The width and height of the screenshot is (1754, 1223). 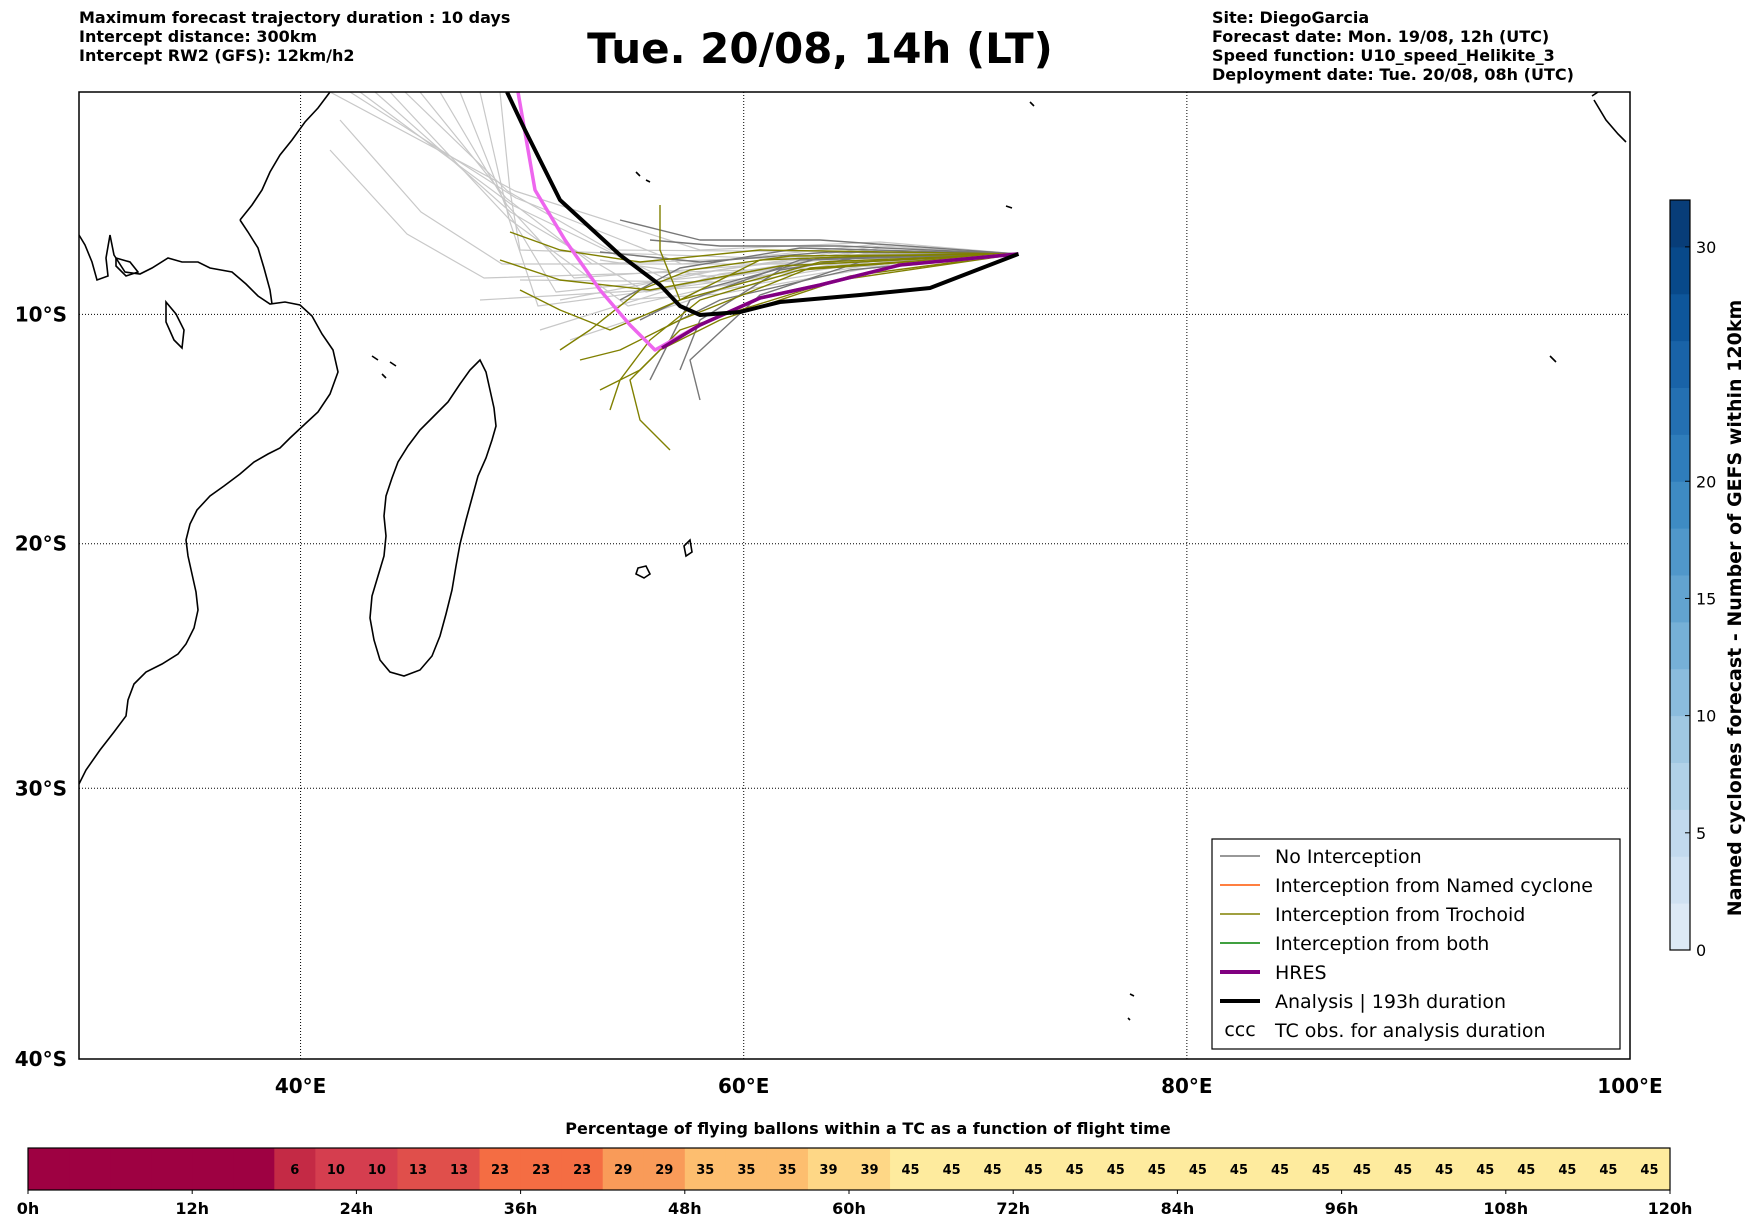 I want to click on trajectories, so click(x=674, y=271).